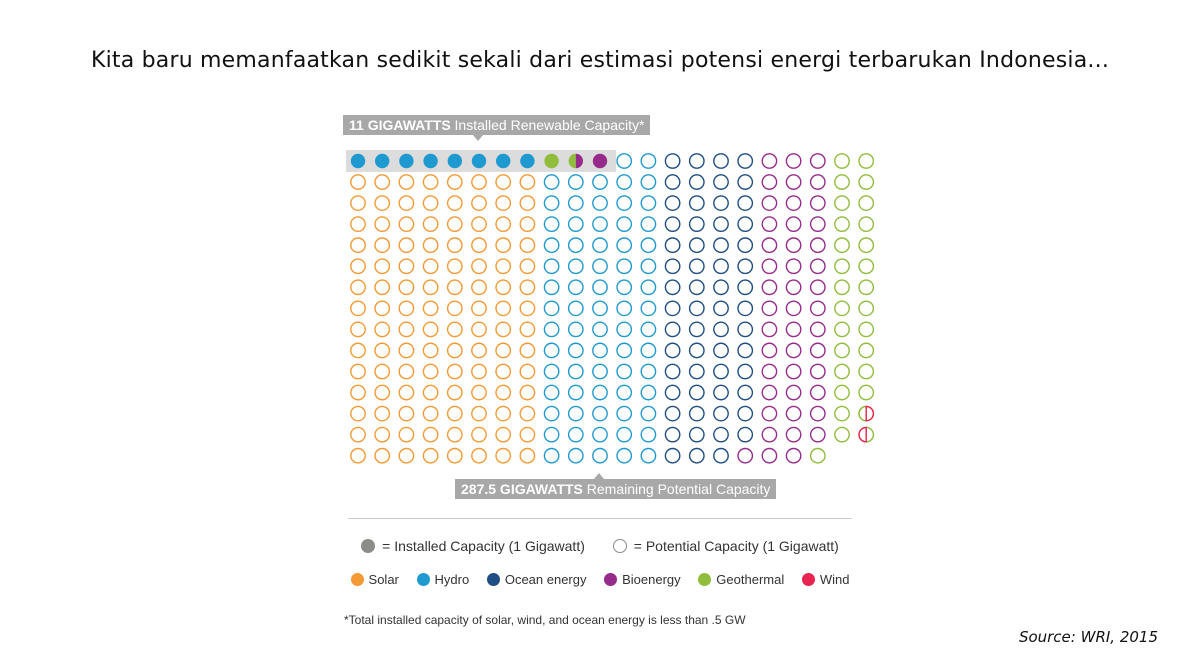 The height and width of the screenshot is (671, 1200). I want to click on source-credit: Source: WRI, 2015, so click(1088, 637).